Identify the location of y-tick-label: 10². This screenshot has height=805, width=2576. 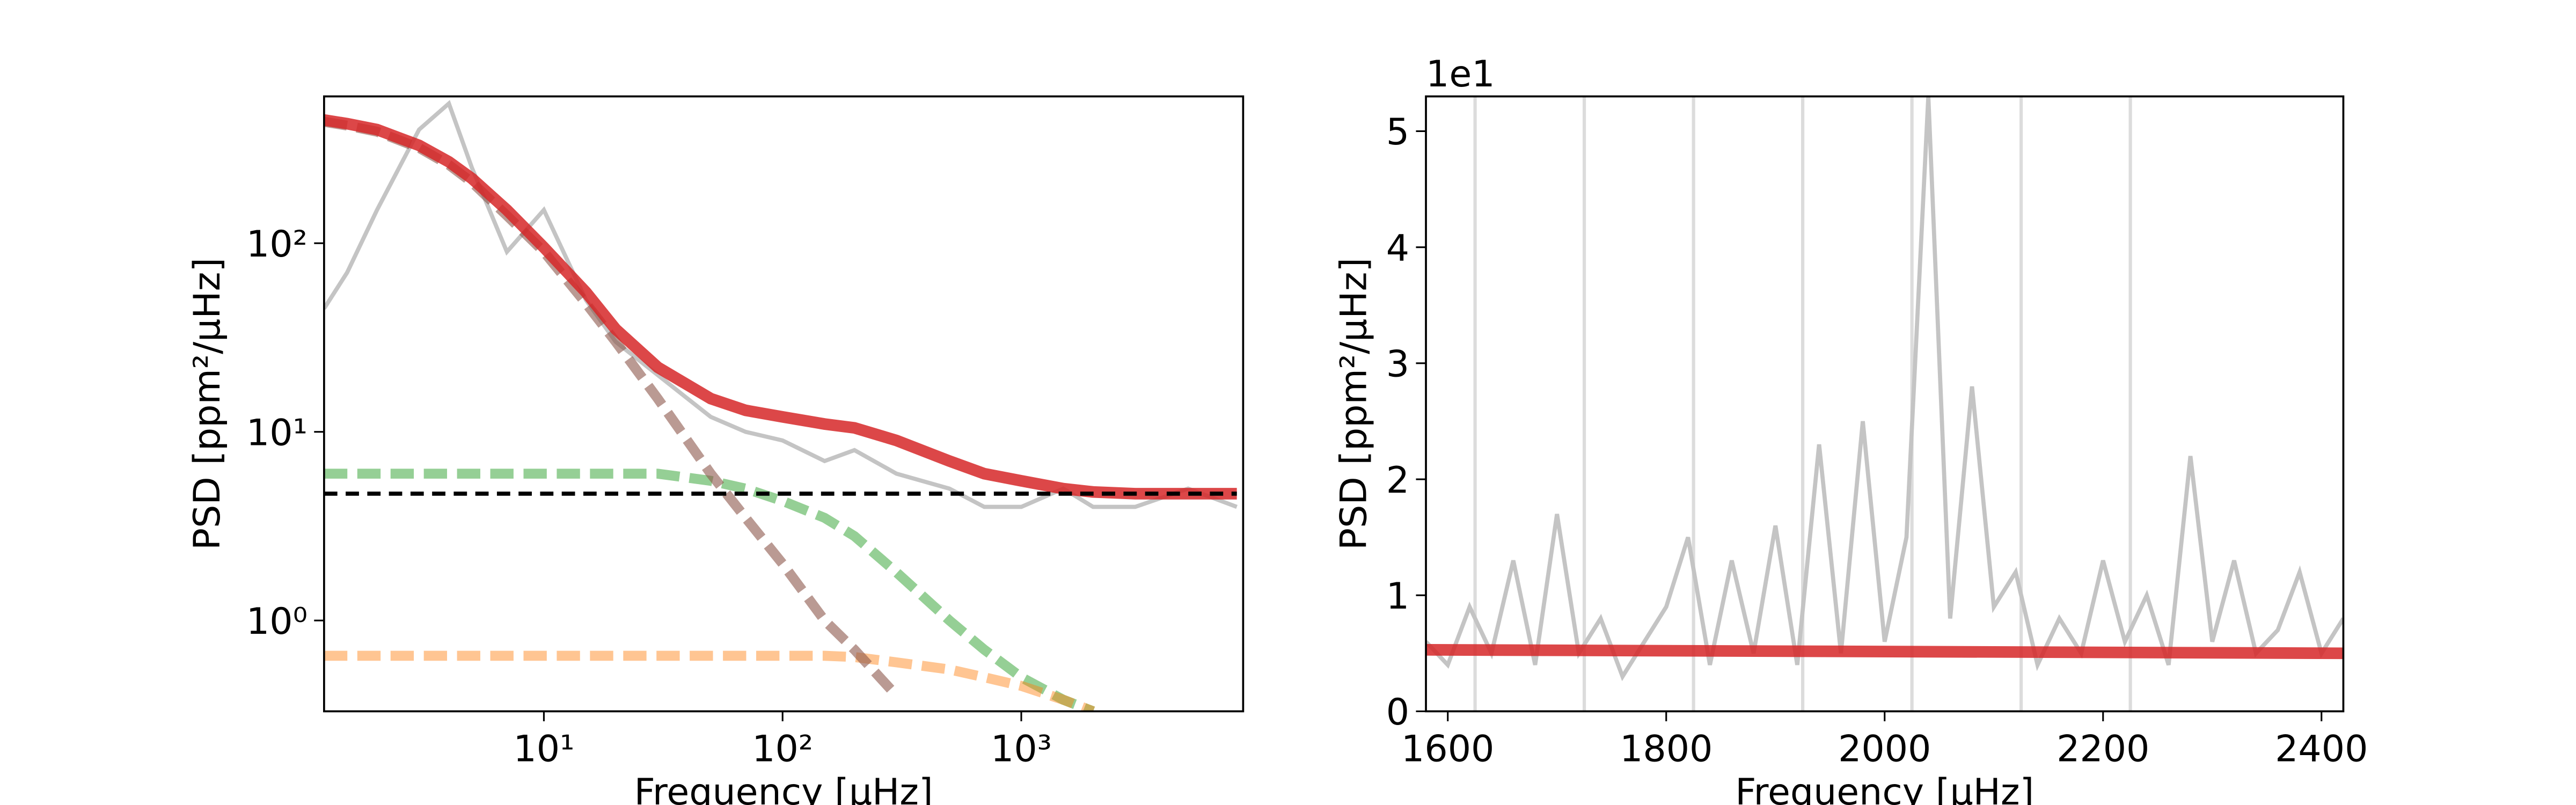
(277, 244).